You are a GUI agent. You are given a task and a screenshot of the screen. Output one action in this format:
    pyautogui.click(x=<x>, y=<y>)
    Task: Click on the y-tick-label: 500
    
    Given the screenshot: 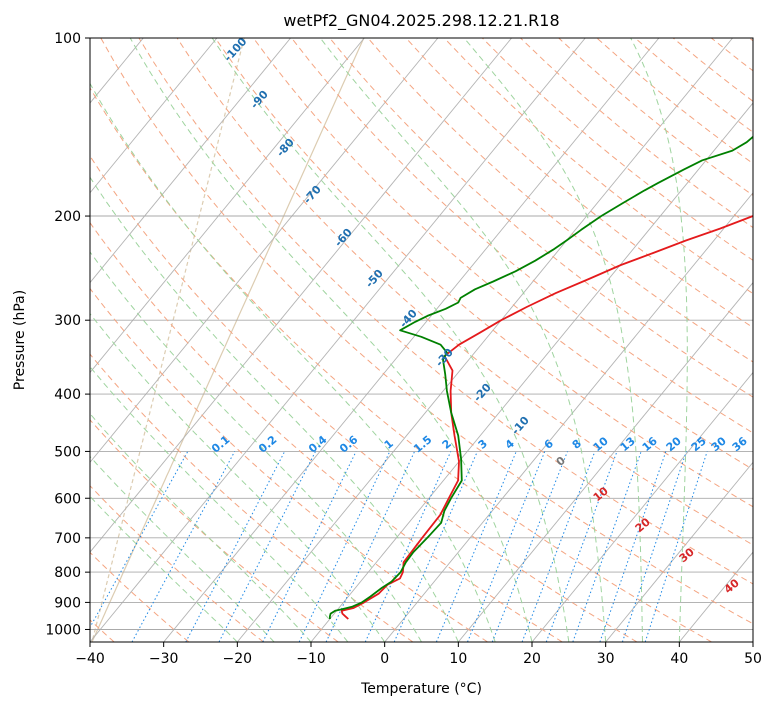 What is the action you would take?
    pyautogui.click(x=67, y=452)
    